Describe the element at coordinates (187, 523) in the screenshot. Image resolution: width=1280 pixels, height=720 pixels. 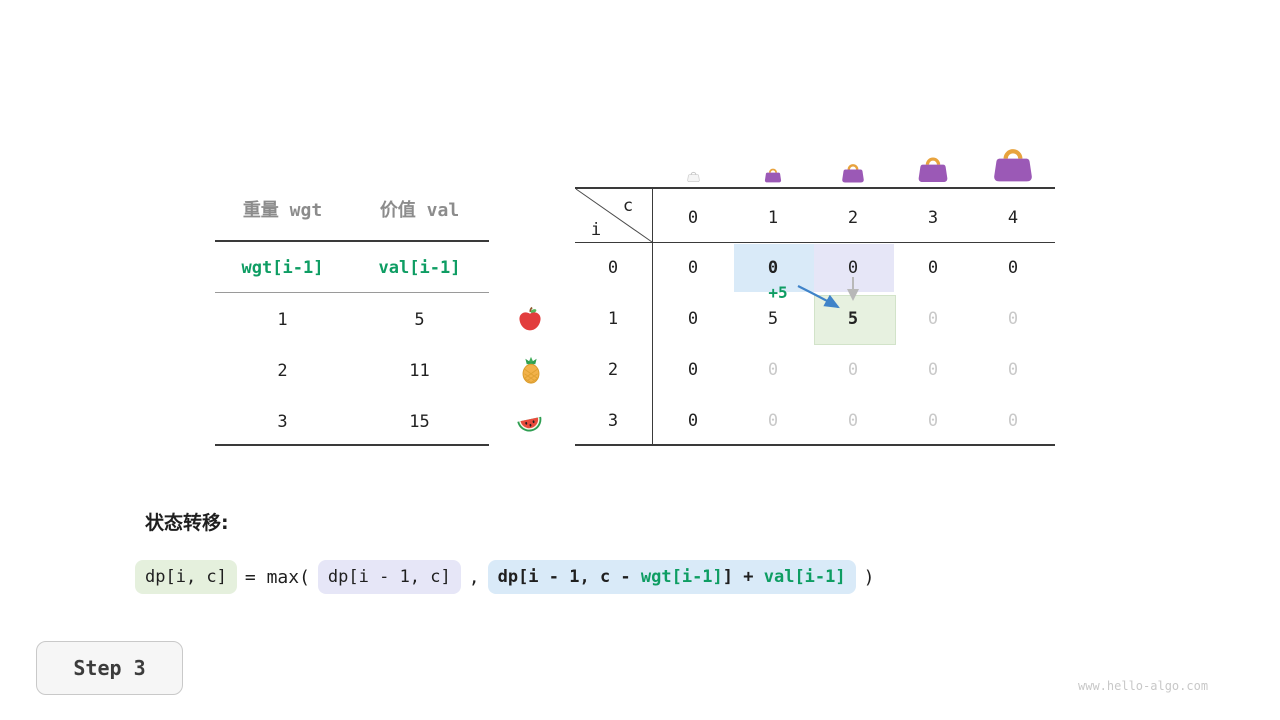
I see `state-transition-title: 状态转移:` at that location.